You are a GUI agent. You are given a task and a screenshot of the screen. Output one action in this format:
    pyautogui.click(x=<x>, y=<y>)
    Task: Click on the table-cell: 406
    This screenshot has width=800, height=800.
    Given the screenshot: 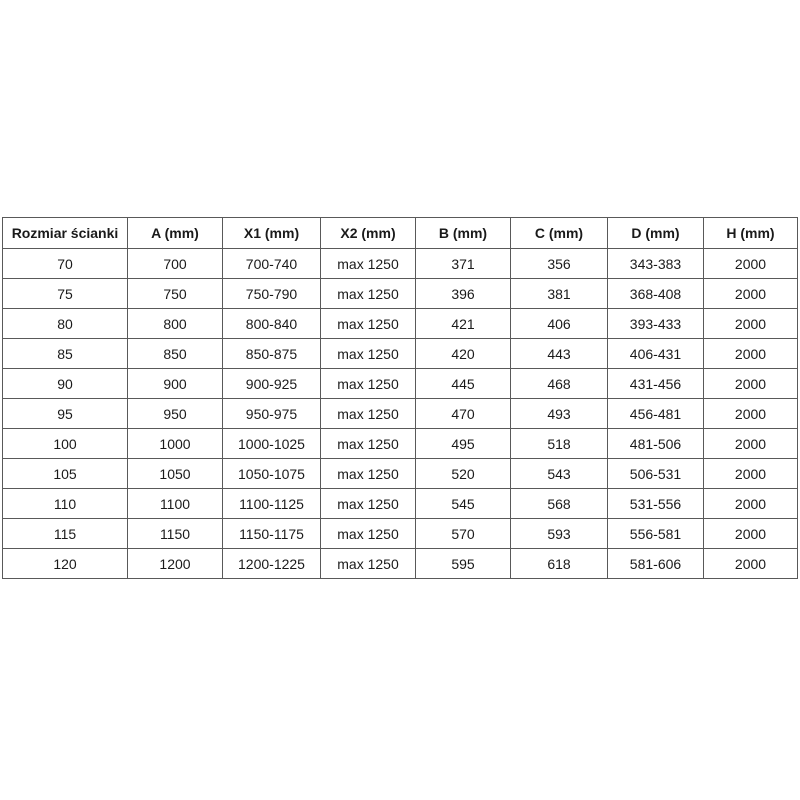 What is the action you would take?
    pyautogui.click(x=559, y=323)
    